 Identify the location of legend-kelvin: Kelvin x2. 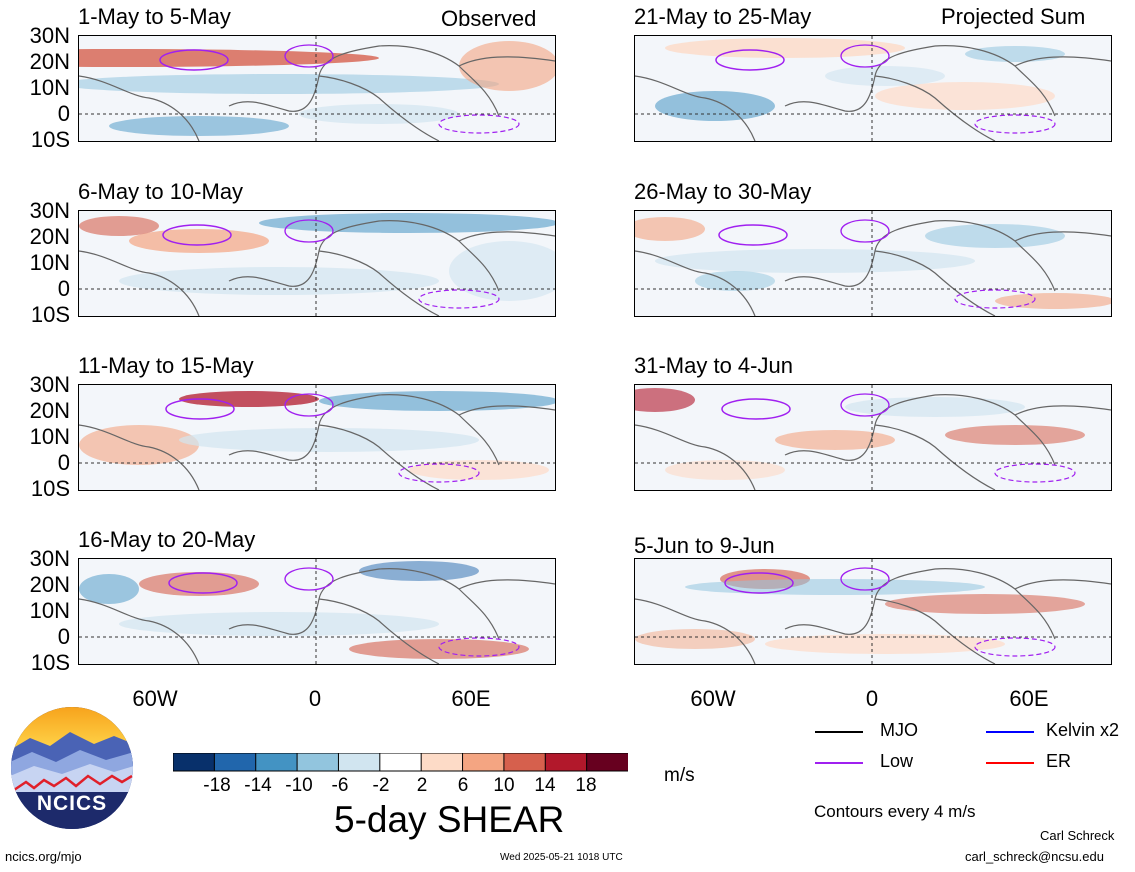
(1083, 730).